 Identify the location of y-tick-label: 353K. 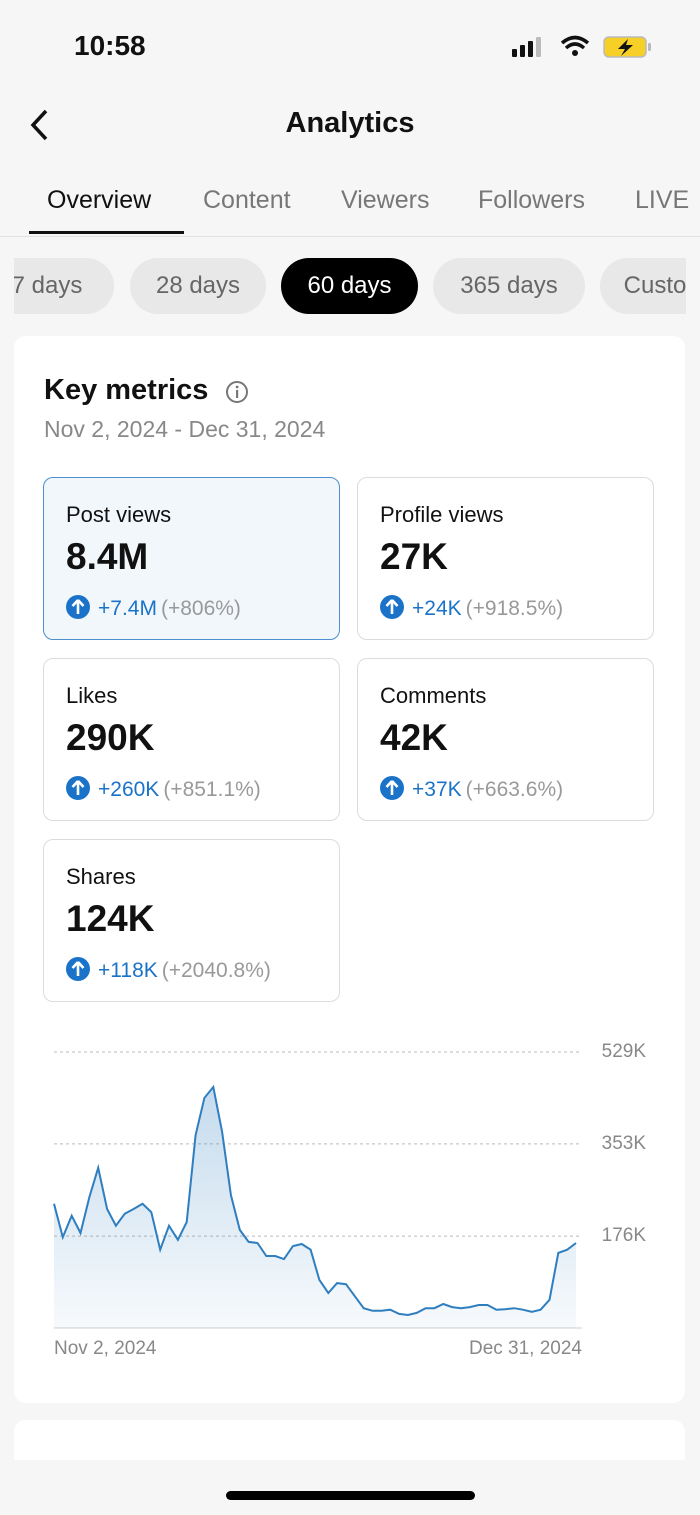
(624, 1143).